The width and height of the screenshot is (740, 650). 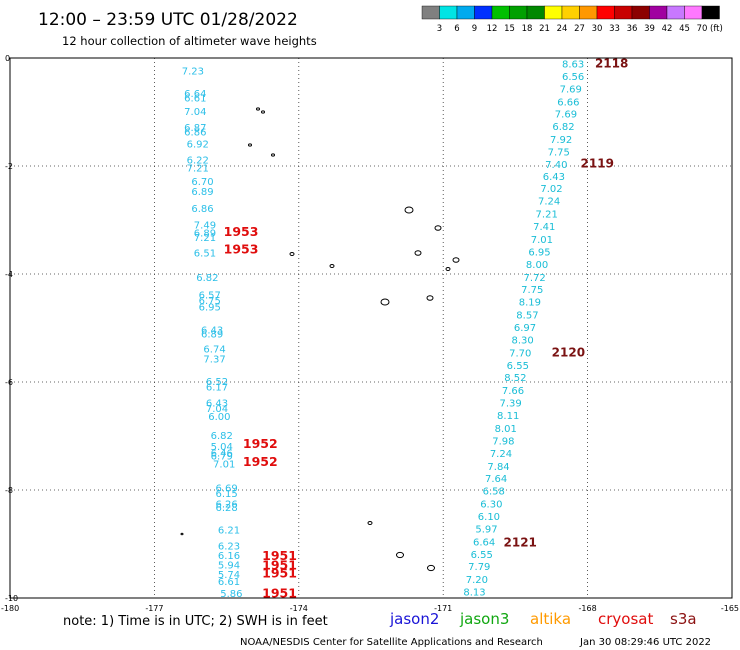 I want to click on wave-height-value: 6.30, so click(x=491, y=505).